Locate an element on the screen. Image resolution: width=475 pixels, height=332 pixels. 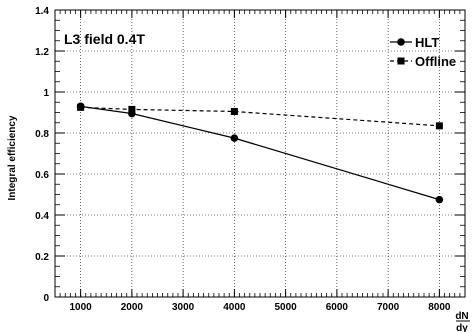
x-tick-label: 2000 is located at coordinates (132, 307).